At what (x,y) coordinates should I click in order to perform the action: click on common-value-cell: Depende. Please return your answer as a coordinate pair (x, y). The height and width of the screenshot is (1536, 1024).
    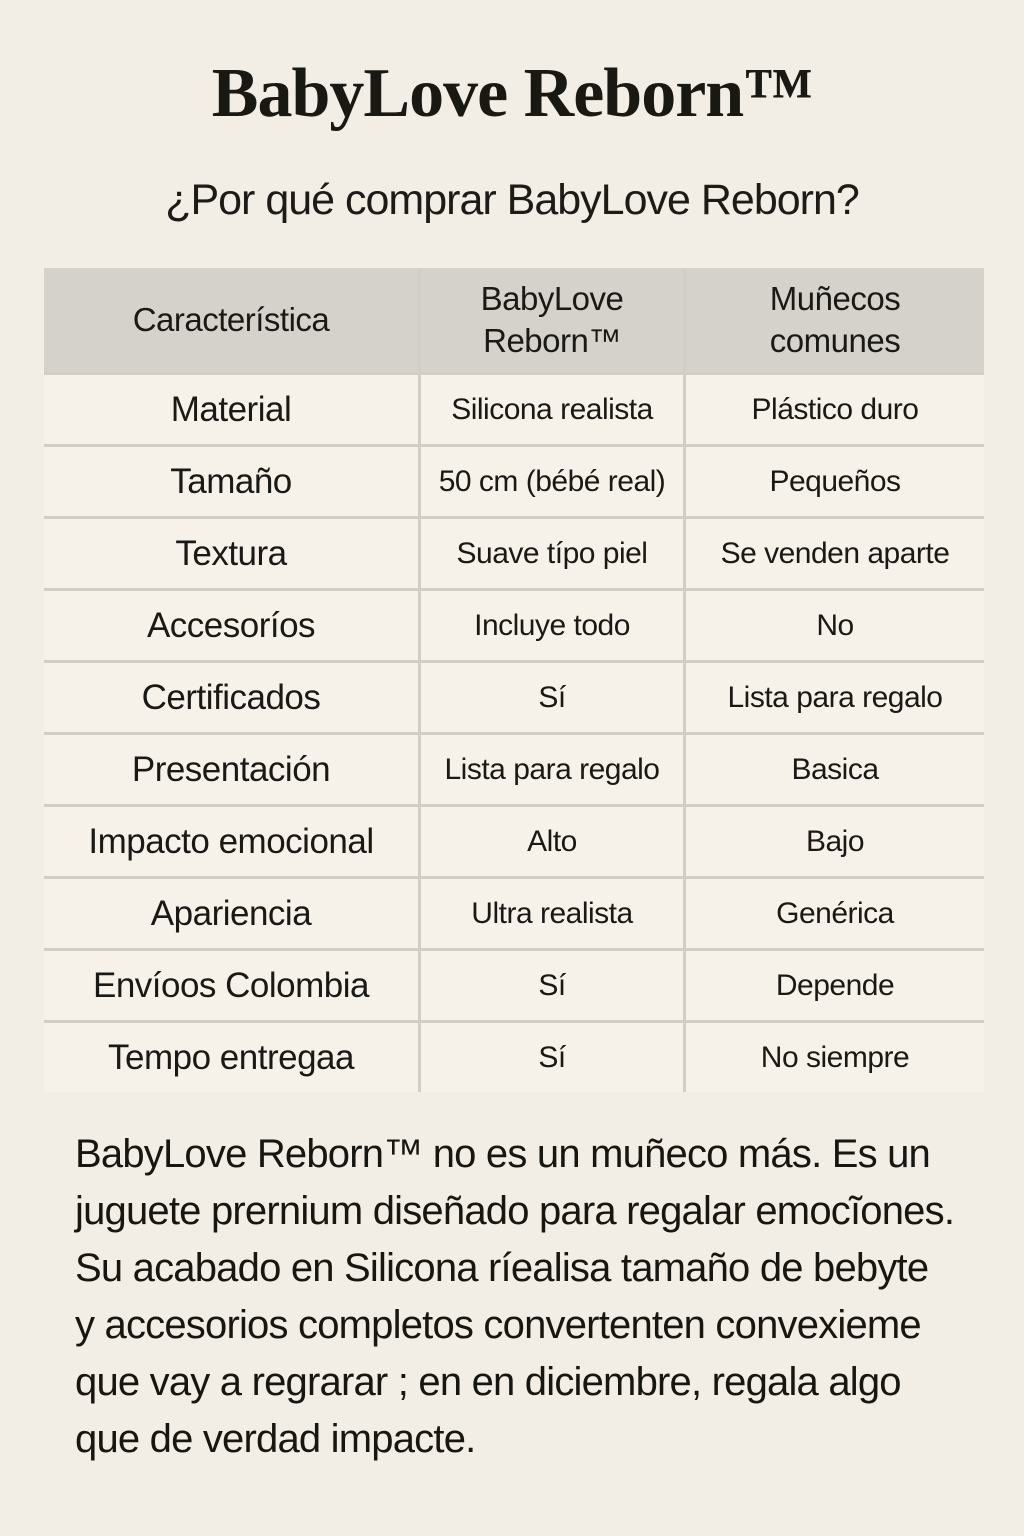
    Looking at the image, I should click on (835, 985).